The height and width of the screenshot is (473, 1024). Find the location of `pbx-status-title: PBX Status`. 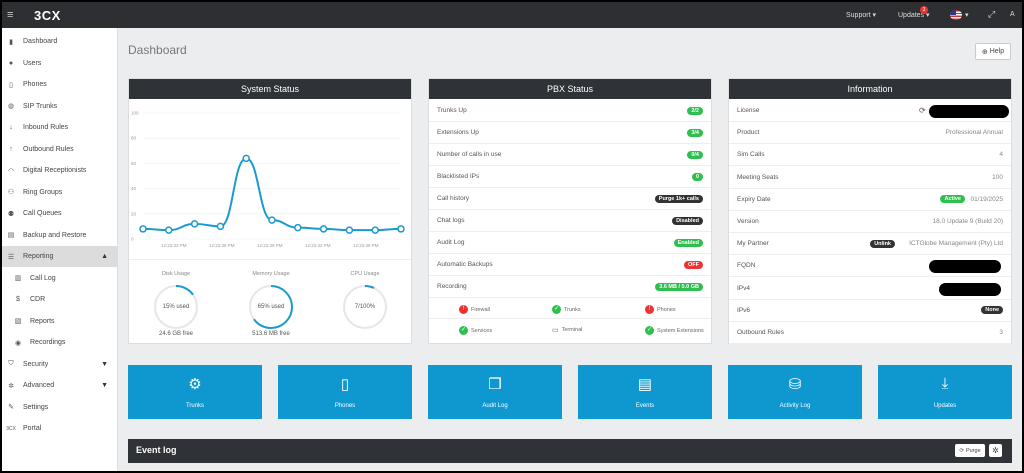

pbx-status-title: PBX Status is located at coordinates (570, 89).